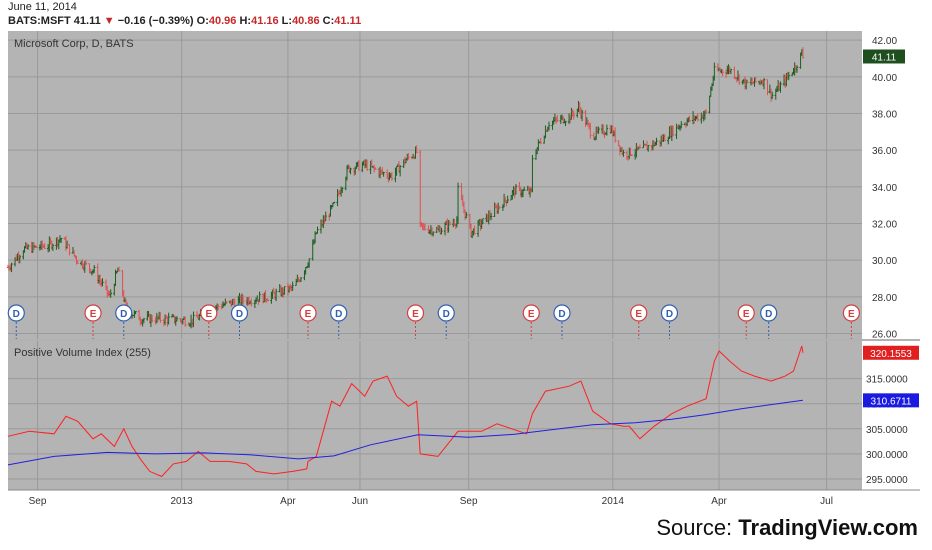 The width and height of the screenshot is (932, 550). Describe the element at coordinates (884, 225) in the screenshot. I see `y-tick-label: 32.00` at that location.